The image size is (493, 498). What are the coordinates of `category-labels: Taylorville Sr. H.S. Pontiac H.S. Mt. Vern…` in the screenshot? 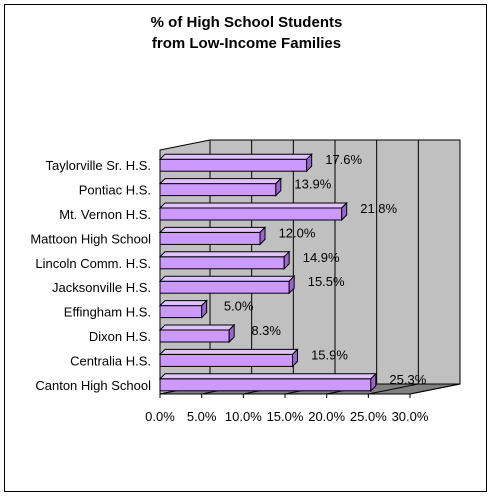 It's located at (90, 275).